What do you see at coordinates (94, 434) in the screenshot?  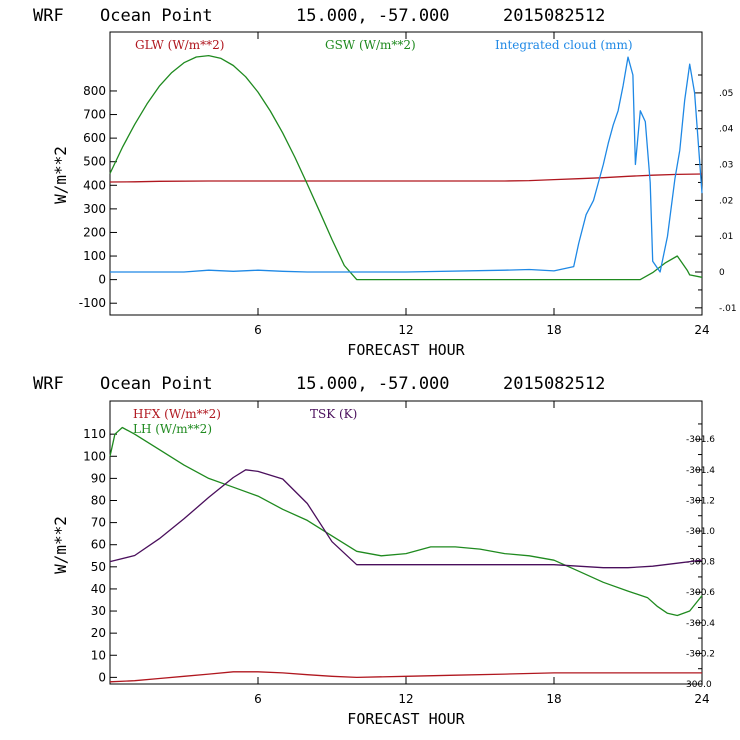 I see `y-tick-label: 110` at bounding box center [94, 434].